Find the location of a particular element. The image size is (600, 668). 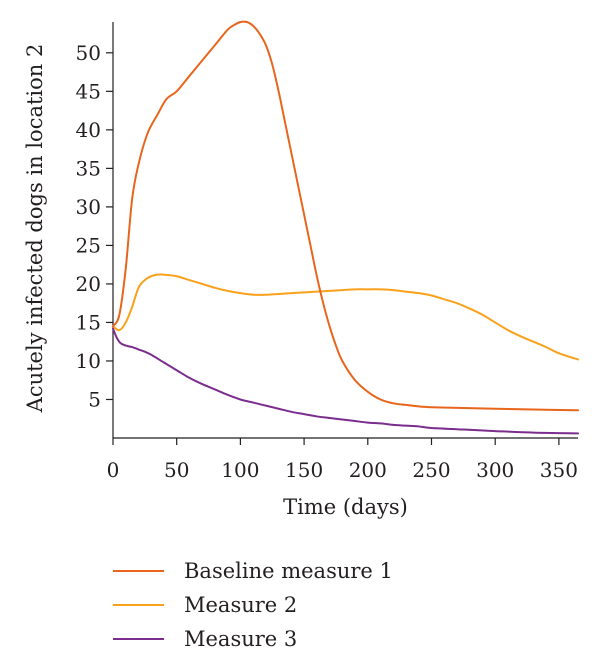

legend-label-3: Measure 3 is located at coordinates (240, 639).